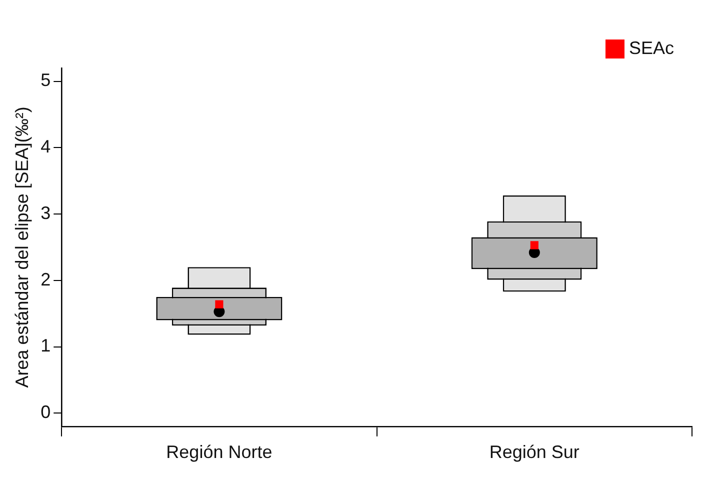 The width and height of the screenshot is (707, 480). I want to click on y-tick-label: 3, so click(45, 212).